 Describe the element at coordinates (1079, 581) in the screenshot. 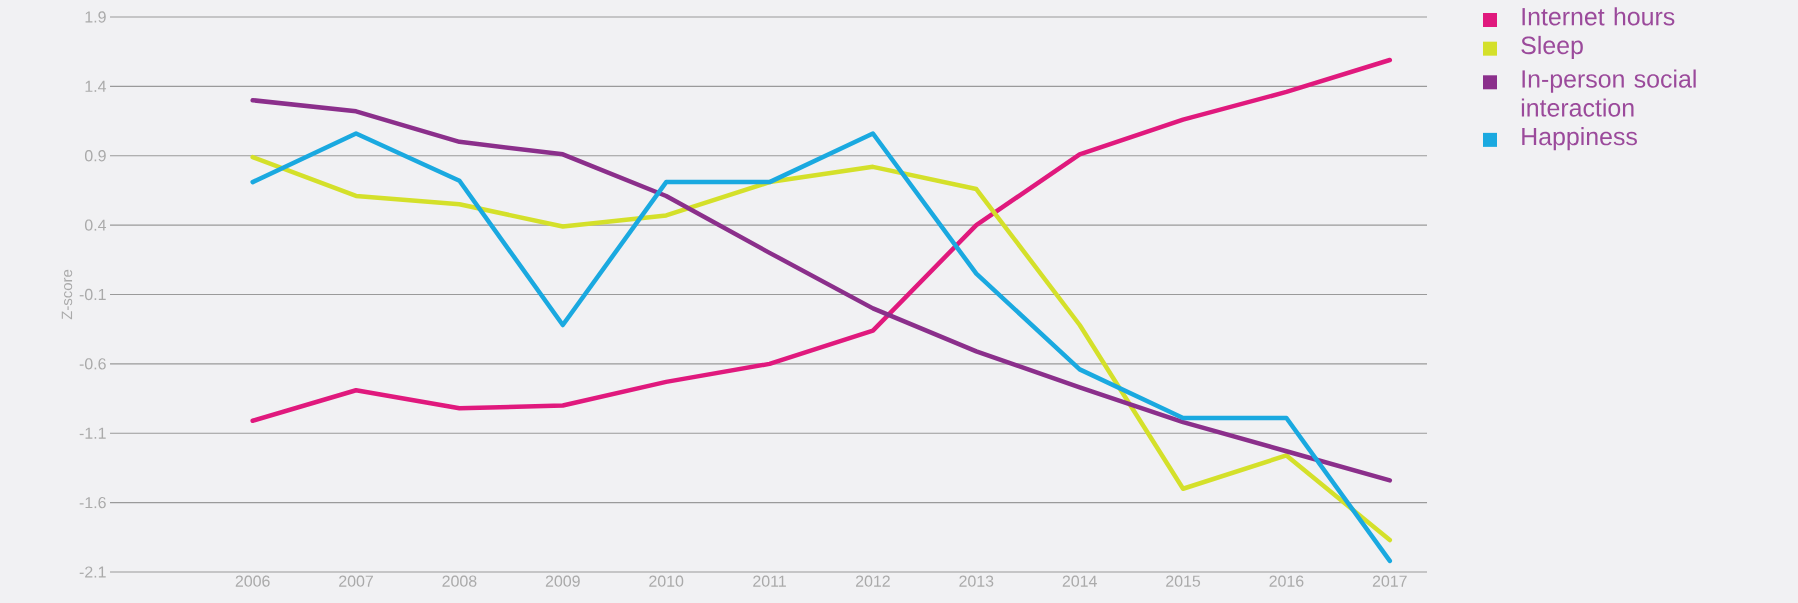

I see `x-tick-label: 2014` at that location.